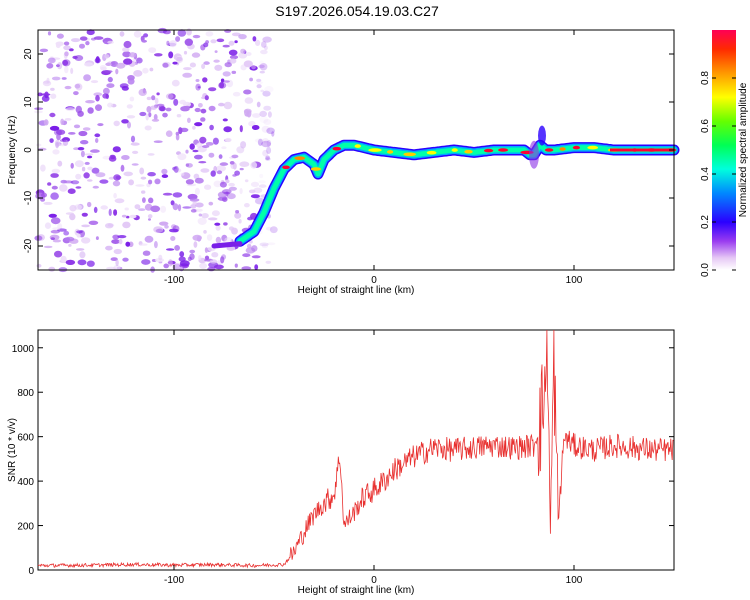  What do you see at coordinates (28, 150) in the screenshot?
I see `y-tick-label: 0` at bounding box center [28, 150].